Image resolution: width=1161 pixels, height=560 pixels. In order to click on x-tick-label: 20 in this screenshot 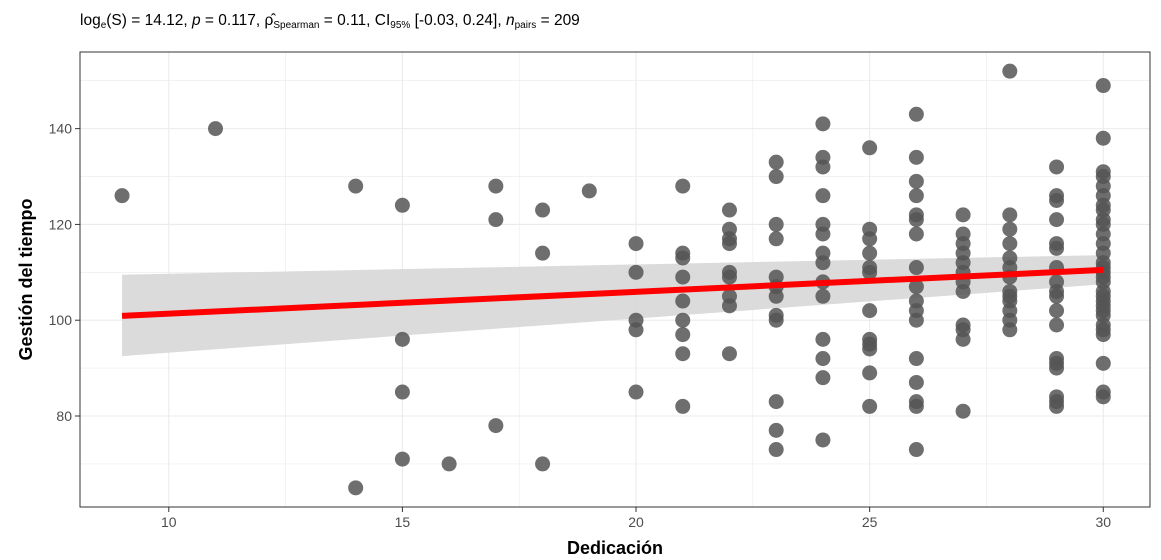, I will do `click(636, 522)`.